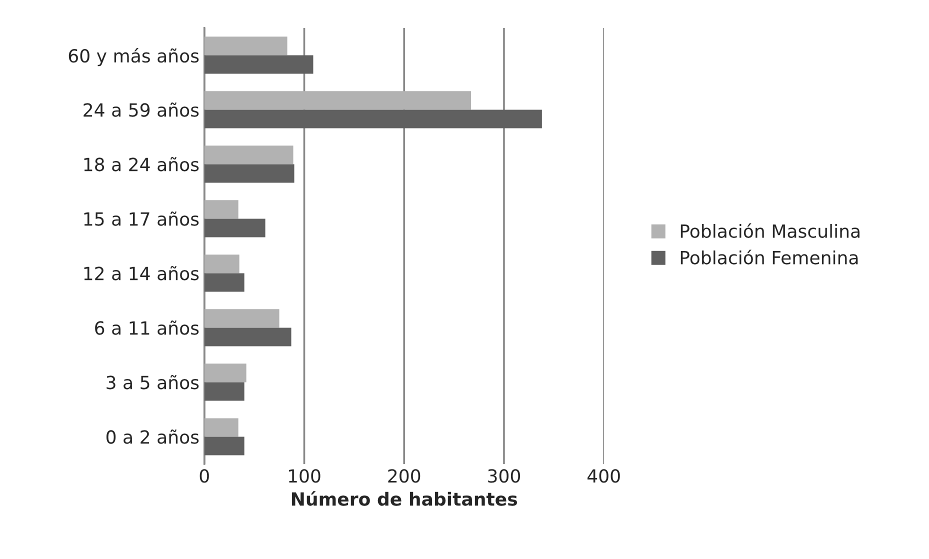  What do you see at coordinates (133, 57) in the screenshot?
I see `y-tick-label: 60 y más años` at bounding box center [133, 57].